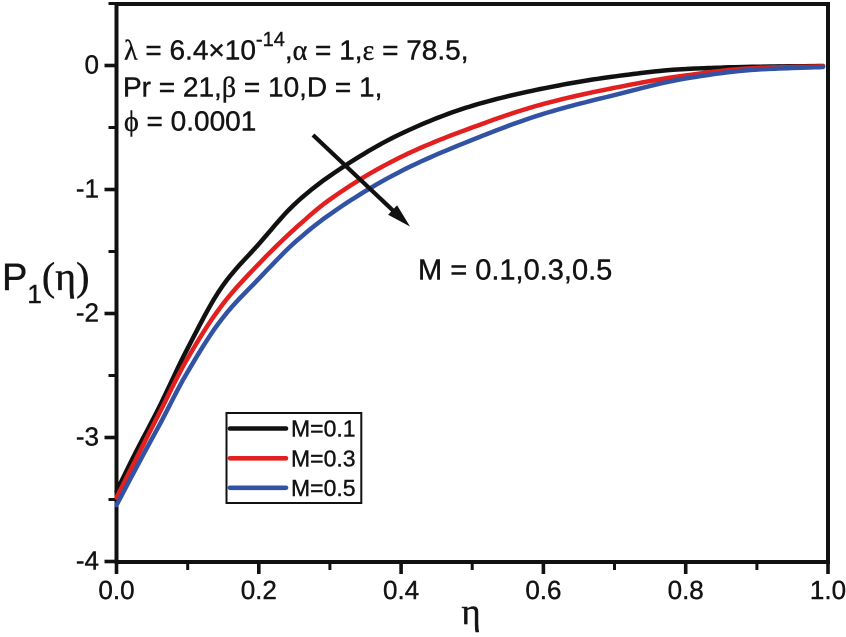 This screenshot has height=637, width=846. What do you see at coordinates (92, 65) in the screenshot?
I see `svg-text: 0` at bounding box center [92, 65].